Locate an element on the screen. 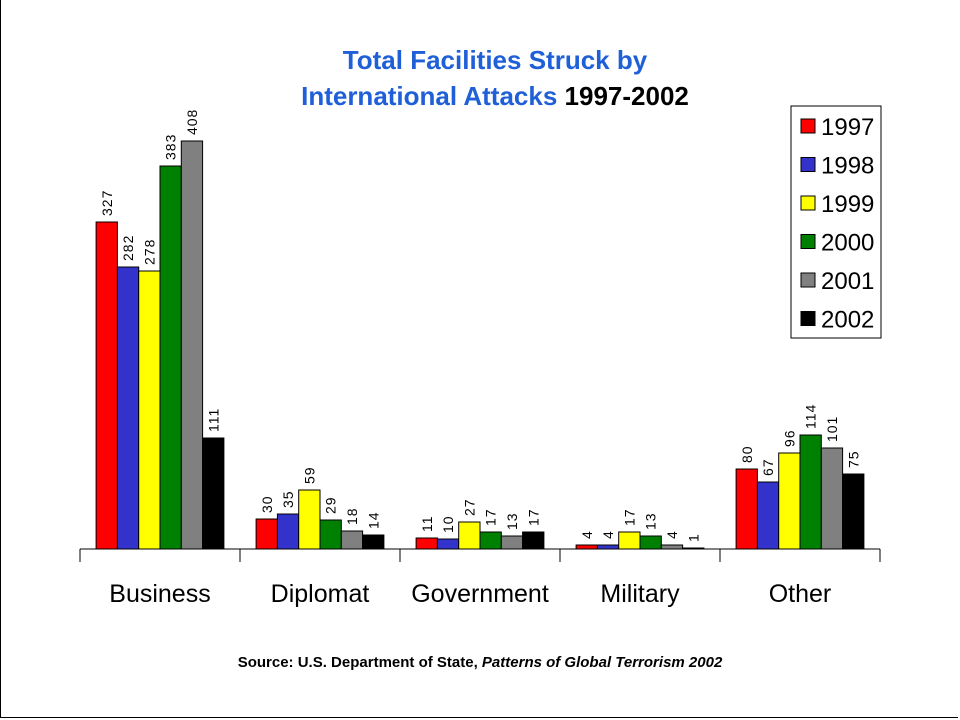 The image size is (960, 720). legend-box is located at coordinates (836, 222).